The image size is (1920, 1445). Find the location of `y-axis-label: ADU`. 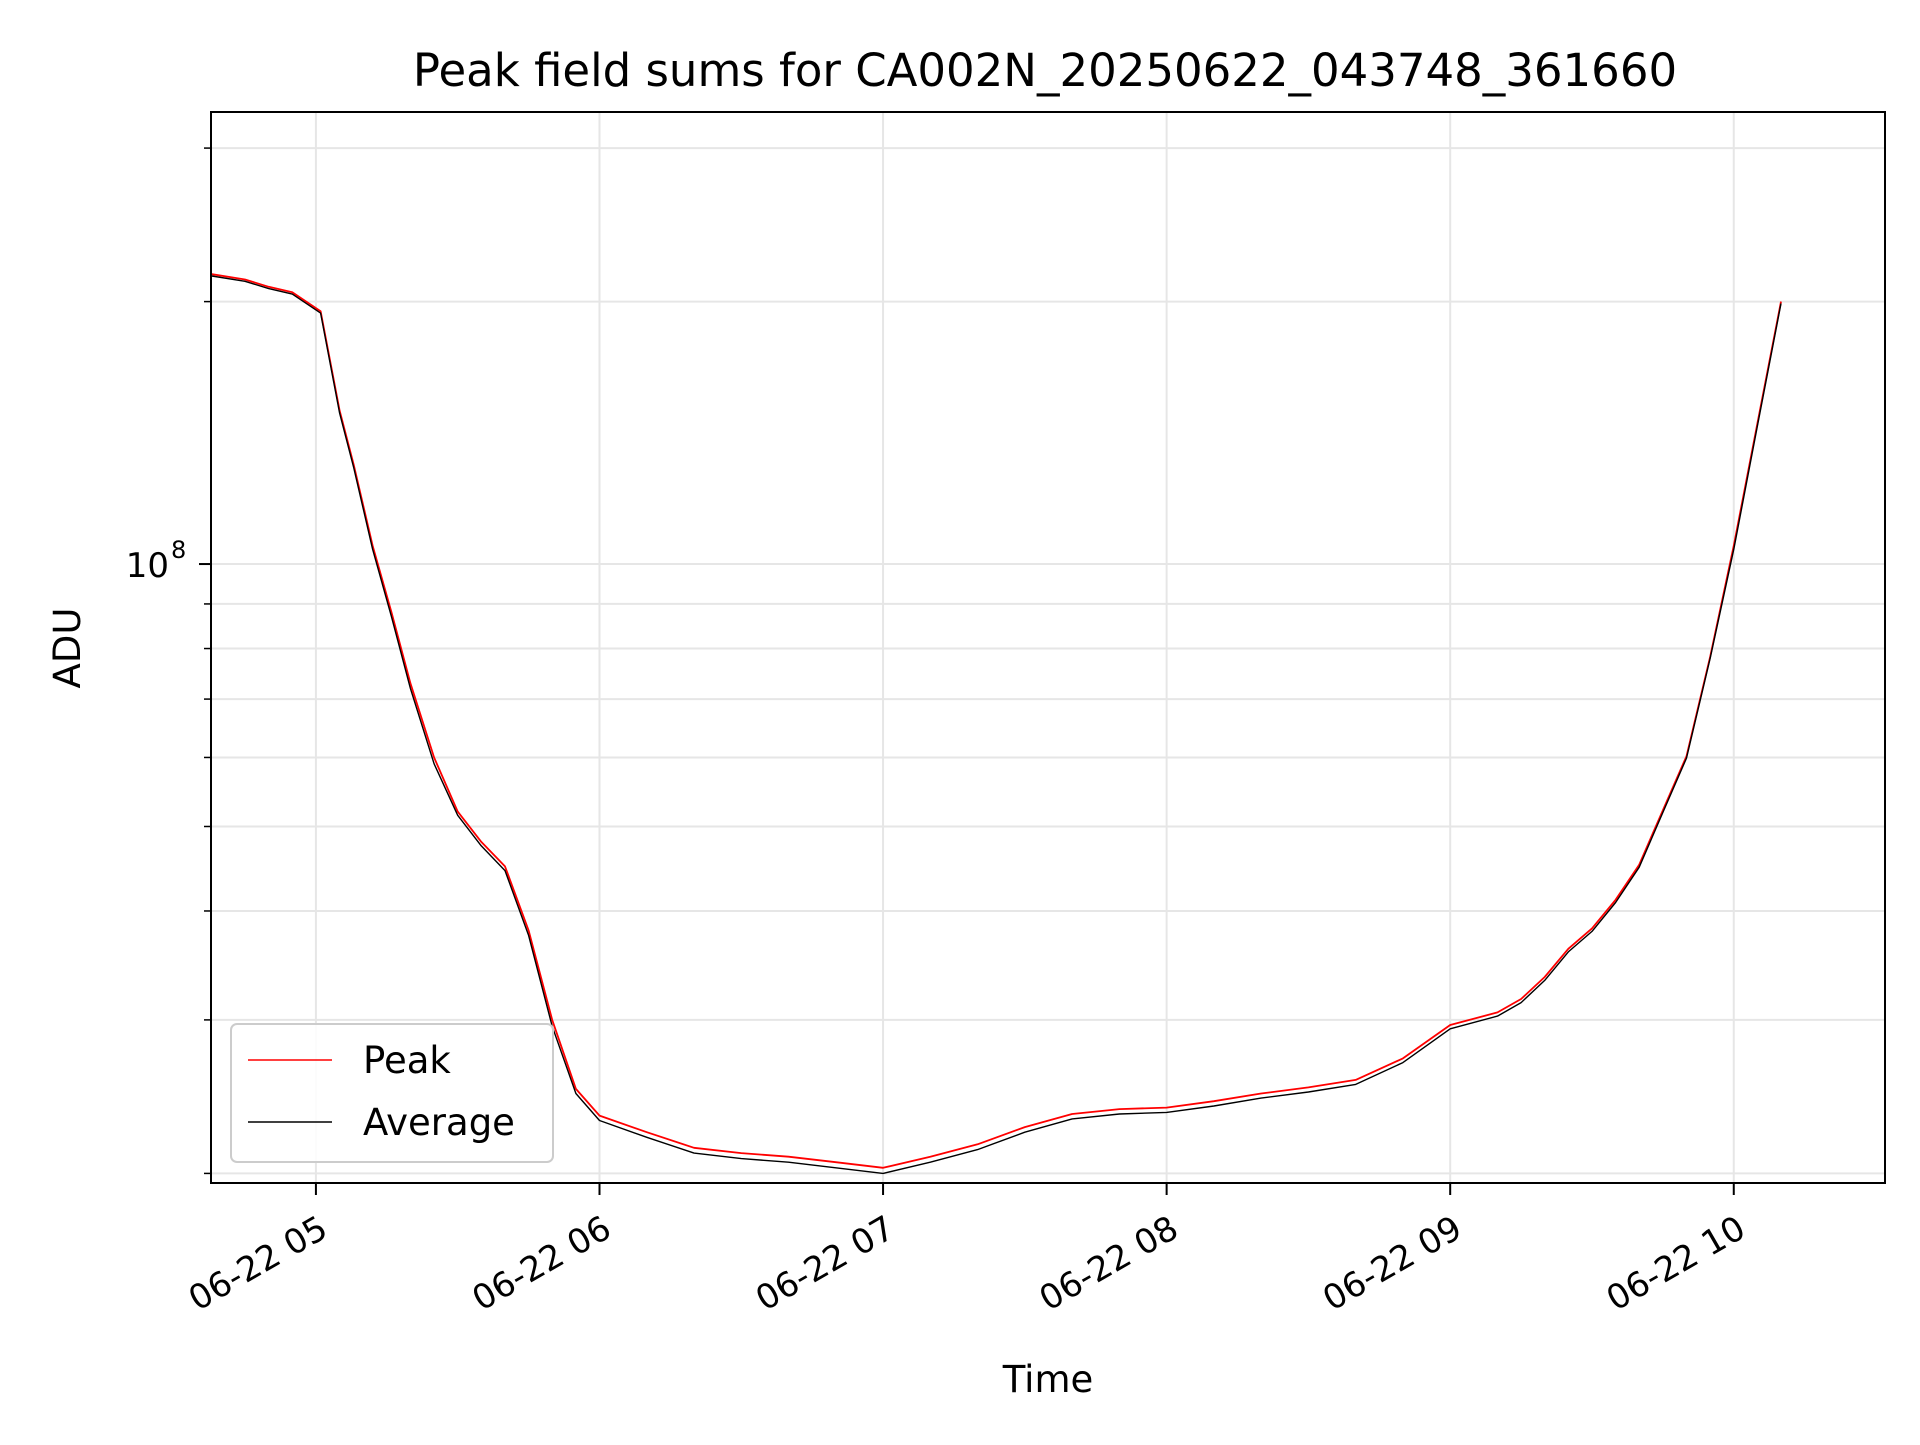

y-axis-label: ADU is located at coordinates (67, 648).